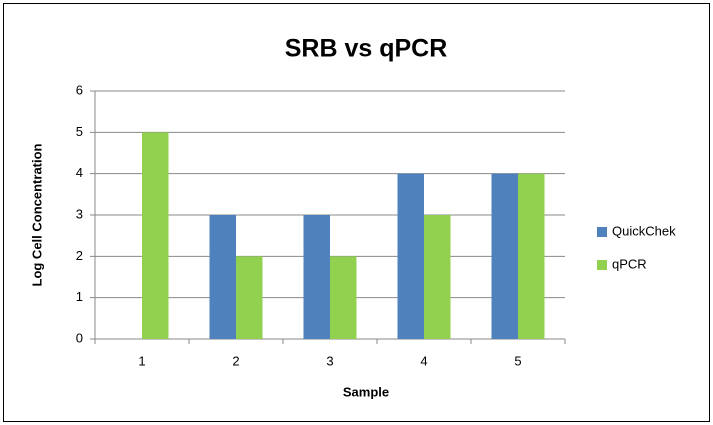 The width and height of the screenshot is (713, 425). What do you see at coordinates (79, 172) in the screenshot?
I see `y-tick-label: 4` at bounding box center [79, 172].